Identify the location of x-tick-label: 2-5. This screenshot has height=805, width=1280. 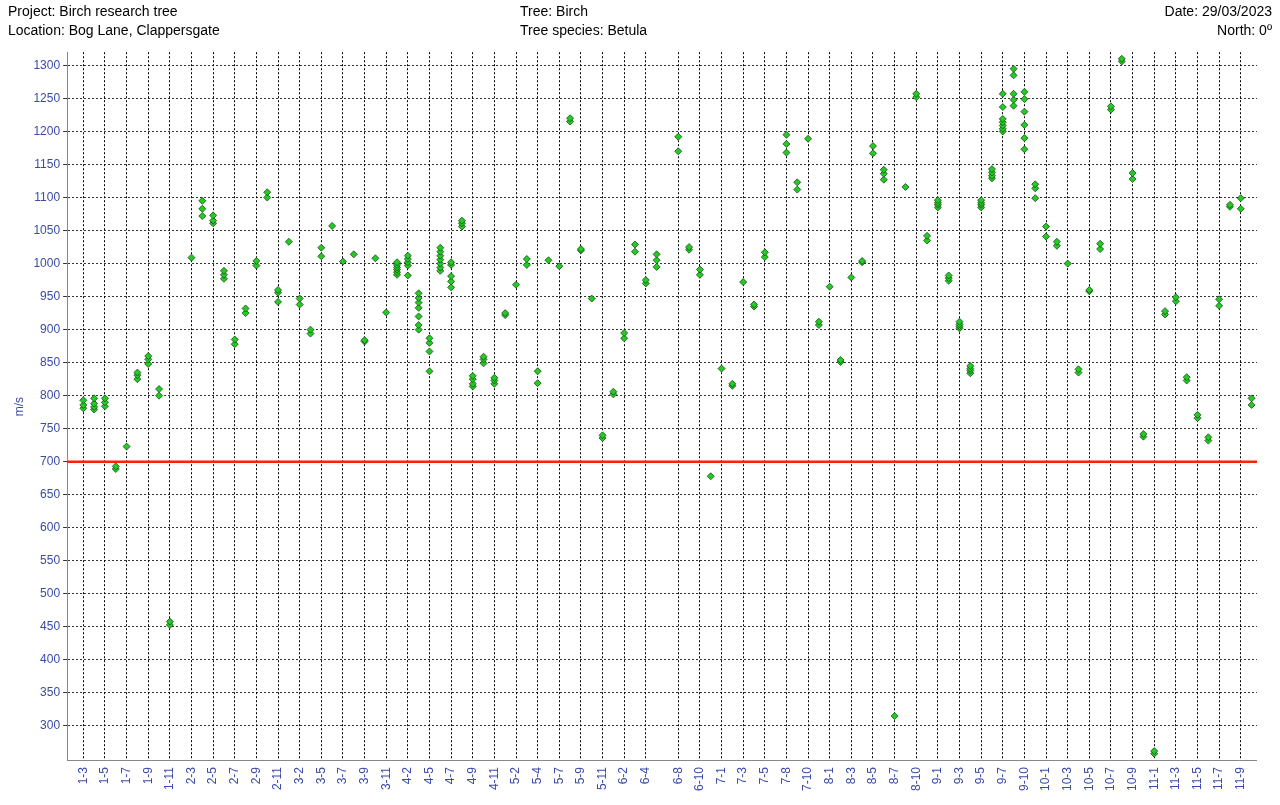
(212, 775).